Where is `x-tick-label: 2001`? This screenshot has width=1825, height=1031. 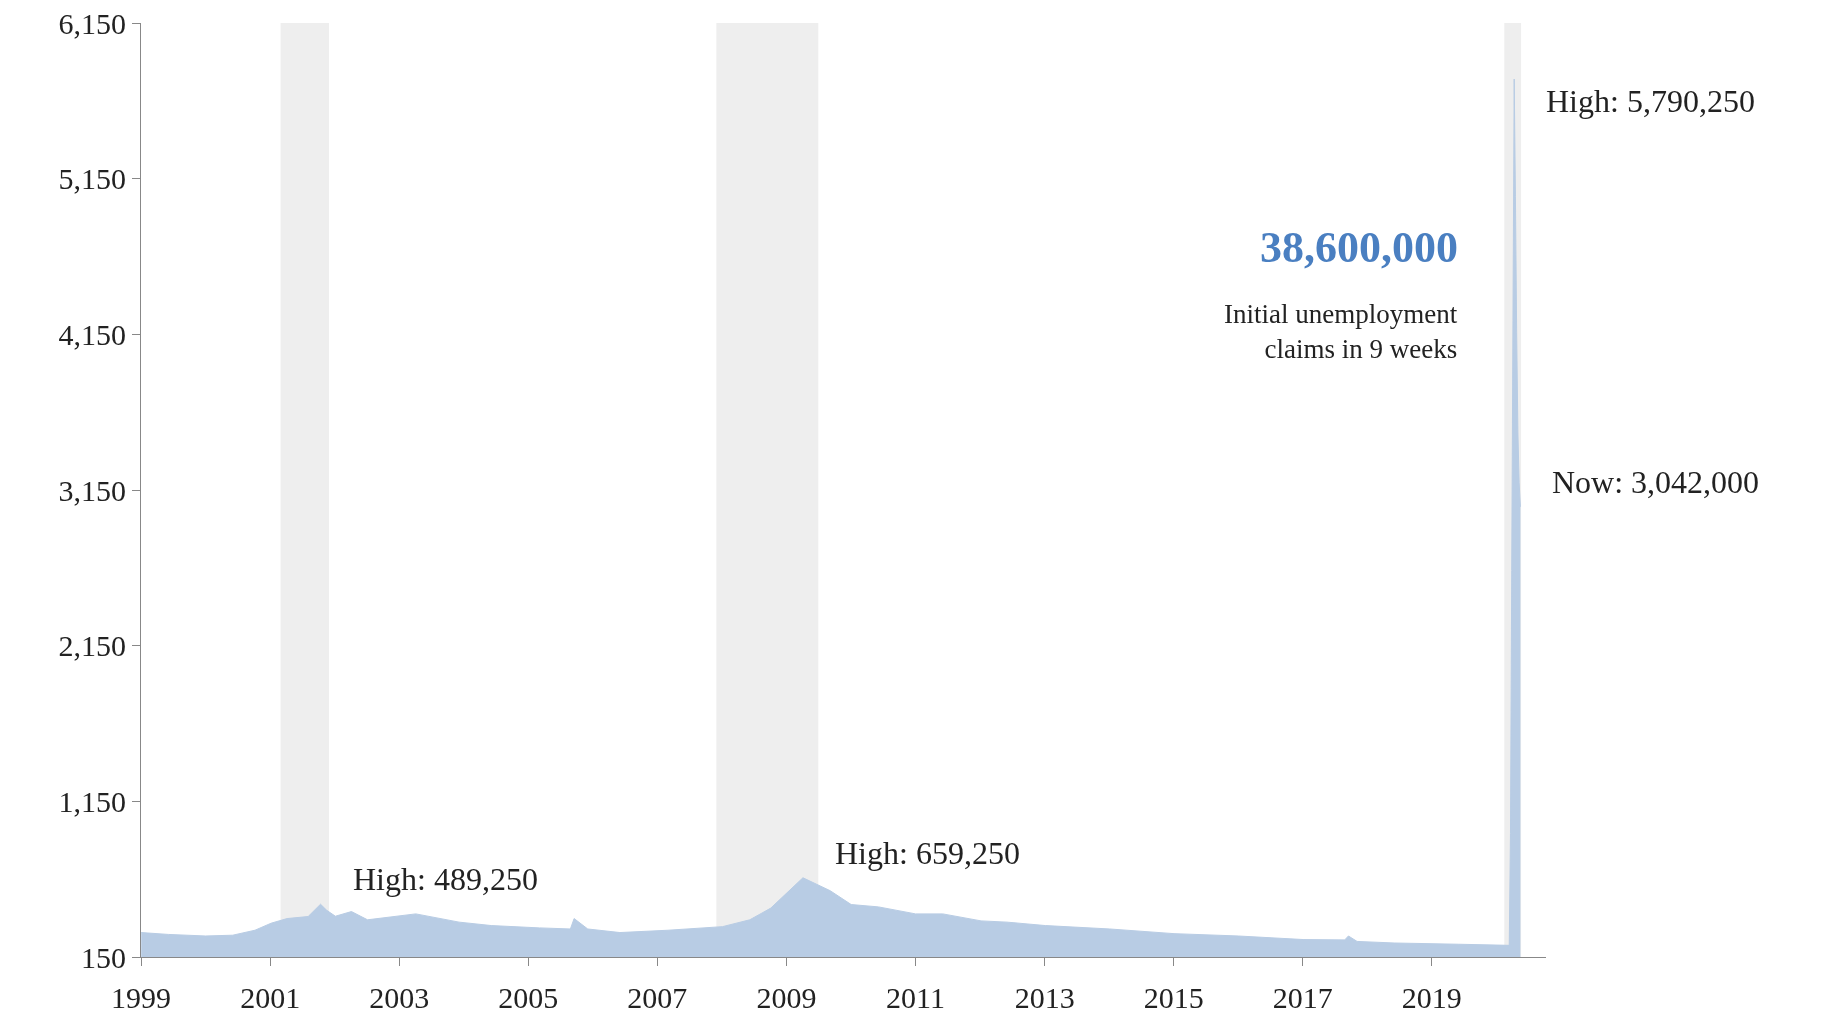 x-tick-label: 2001 is located at coordinates (270, 997).